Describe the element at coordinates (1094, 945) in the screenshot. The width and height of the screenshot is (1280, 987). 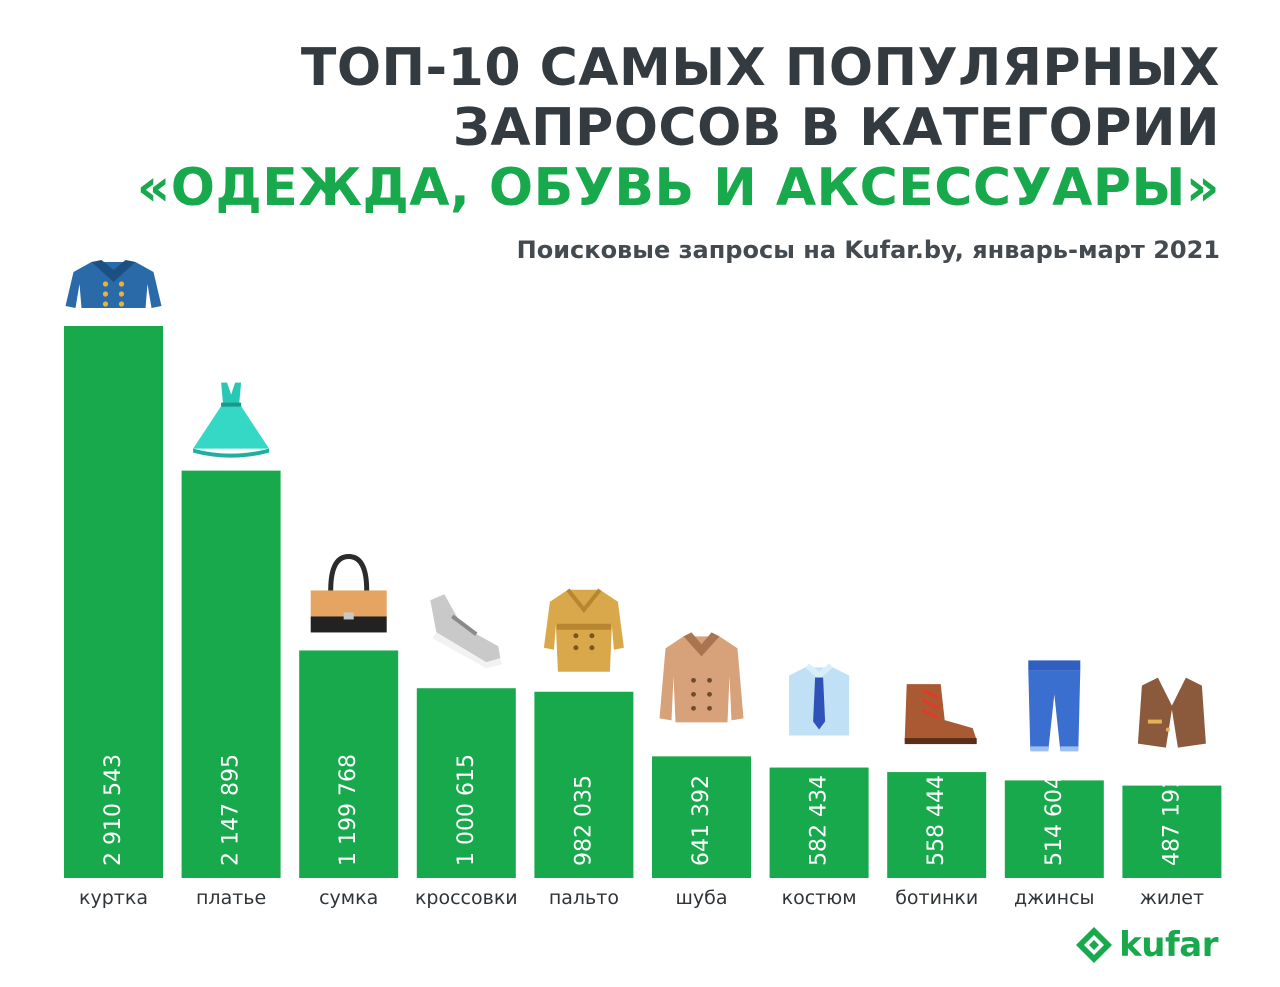
I see `kufar-logo-icon` at that location.